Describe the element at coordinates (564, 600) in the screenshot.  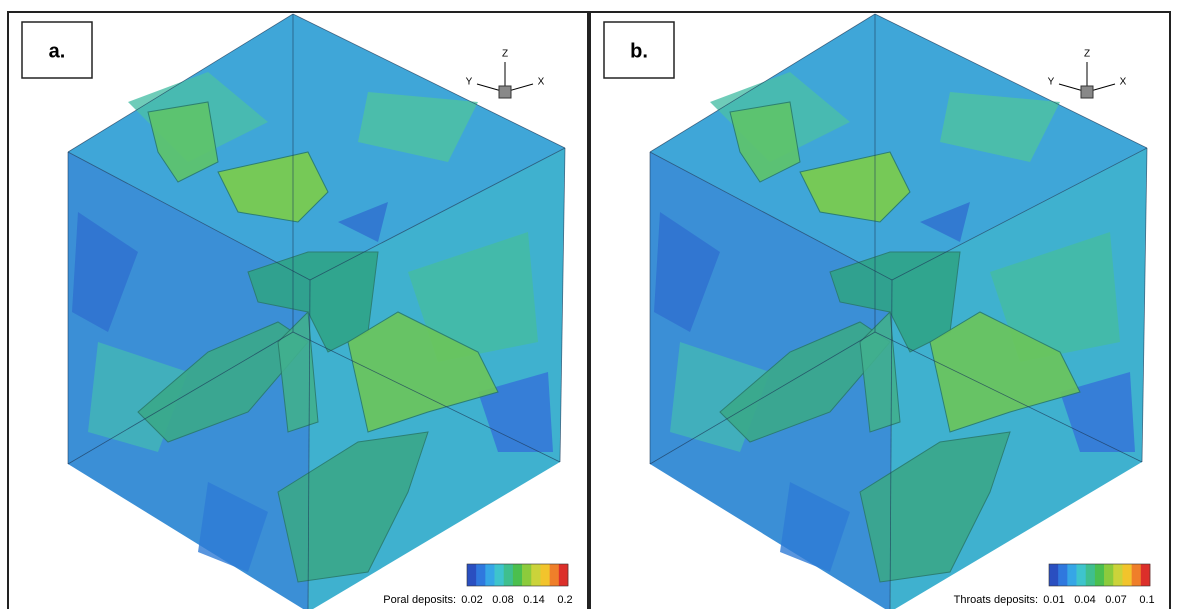
I see `legend-tick-label: 0.2` at that location.